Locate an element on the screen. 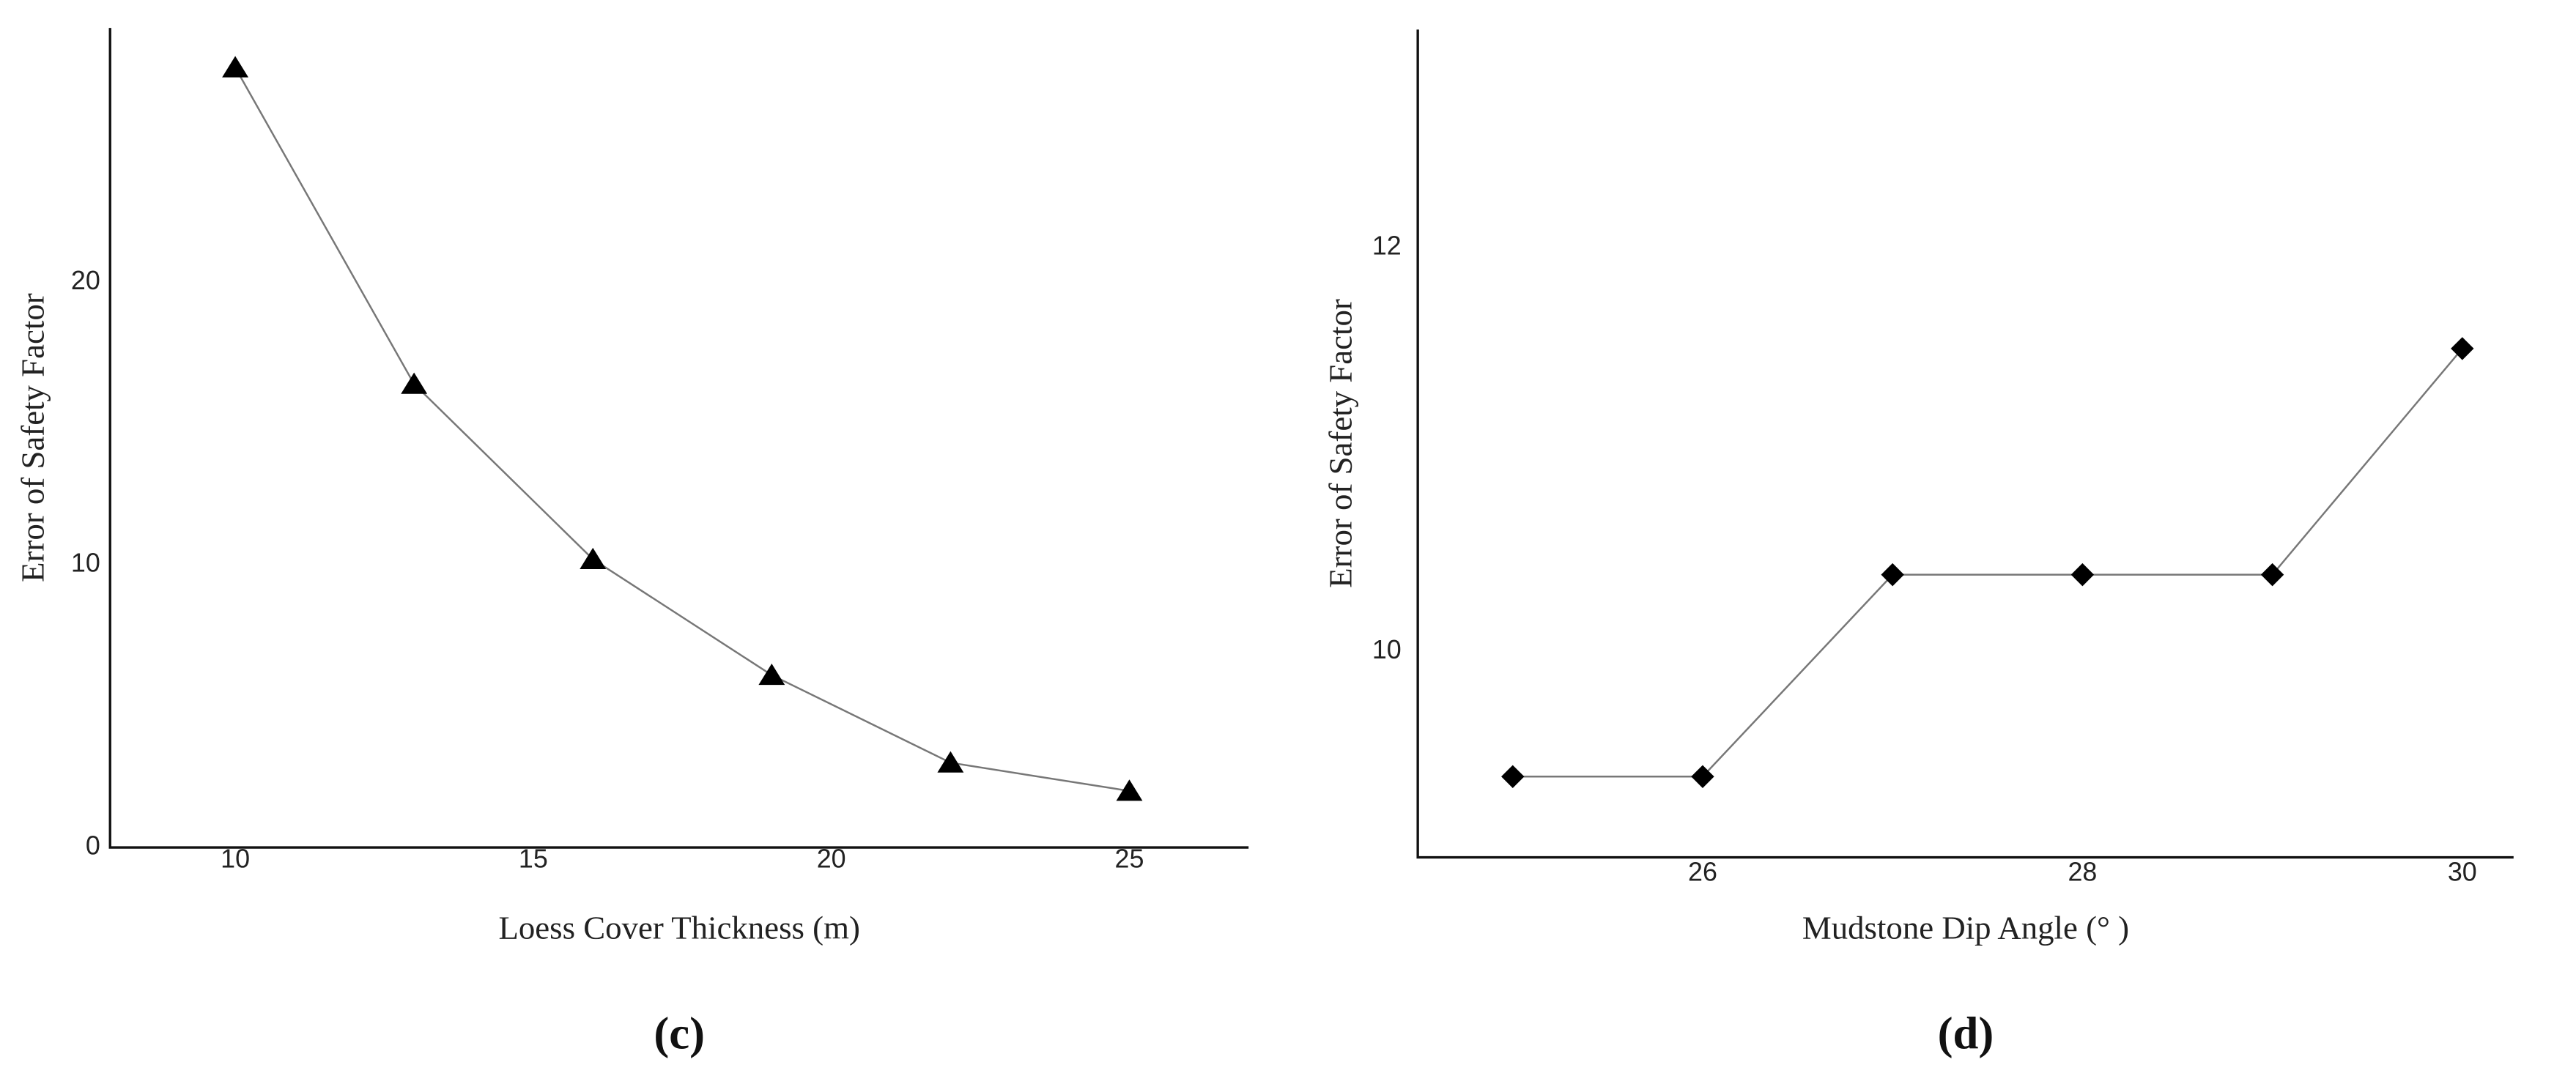  caption: (c) is located at coordinates (679, 1033).